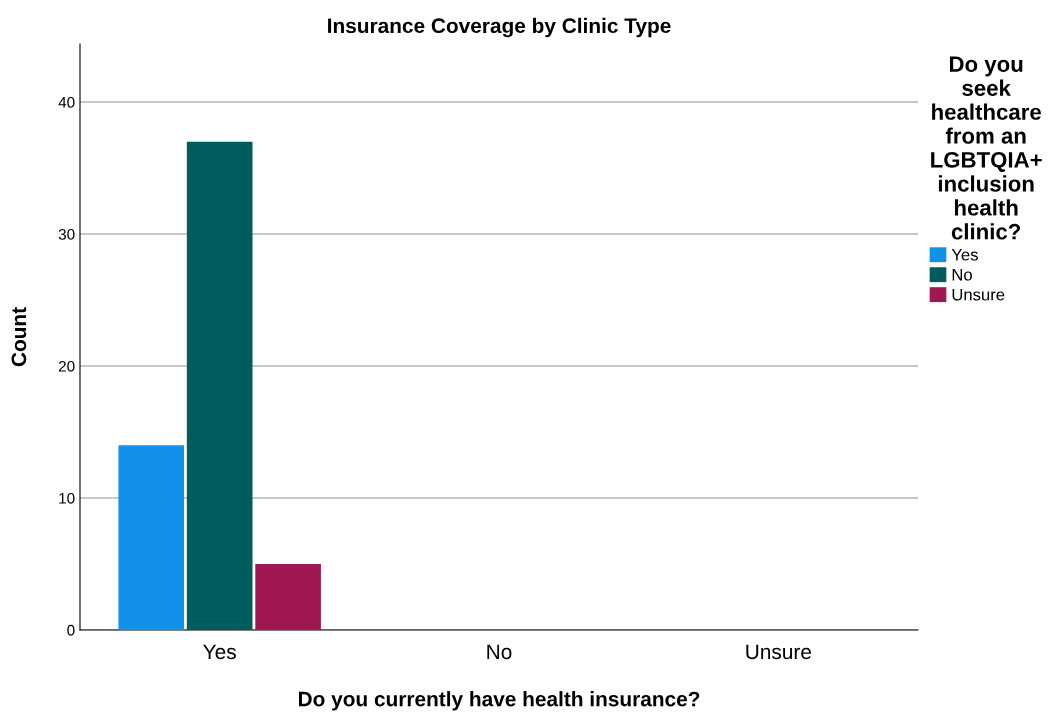 The height and width of the screenshot is (715, 1051). What do you see at coordinates (499, 27) in the screenshot?
I see `chart-title: Insurance Coverage by Clinic Type` at bounding box center [499, 27].